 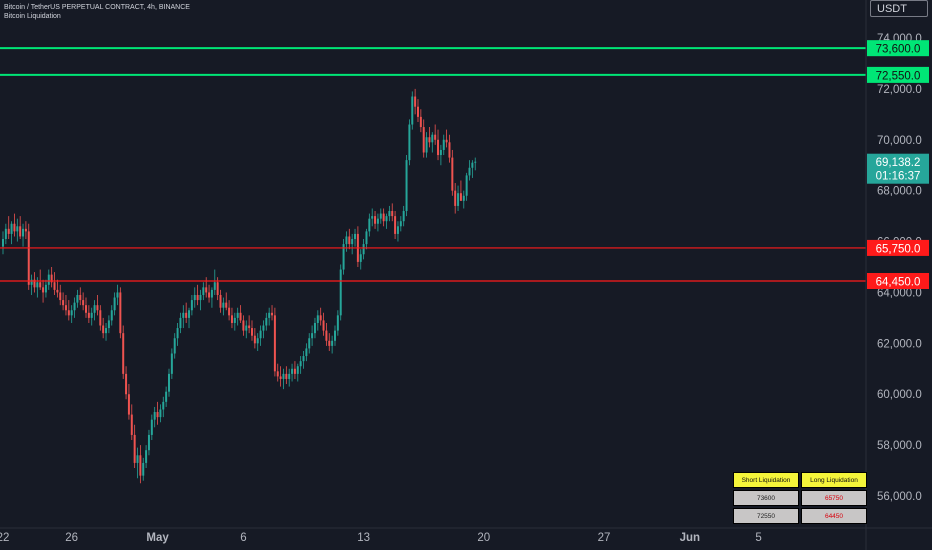 What do you see at coordinates (4, 538) in the screenshot?
I see `x-tick-label: 22` at bounding box center [4, 538].